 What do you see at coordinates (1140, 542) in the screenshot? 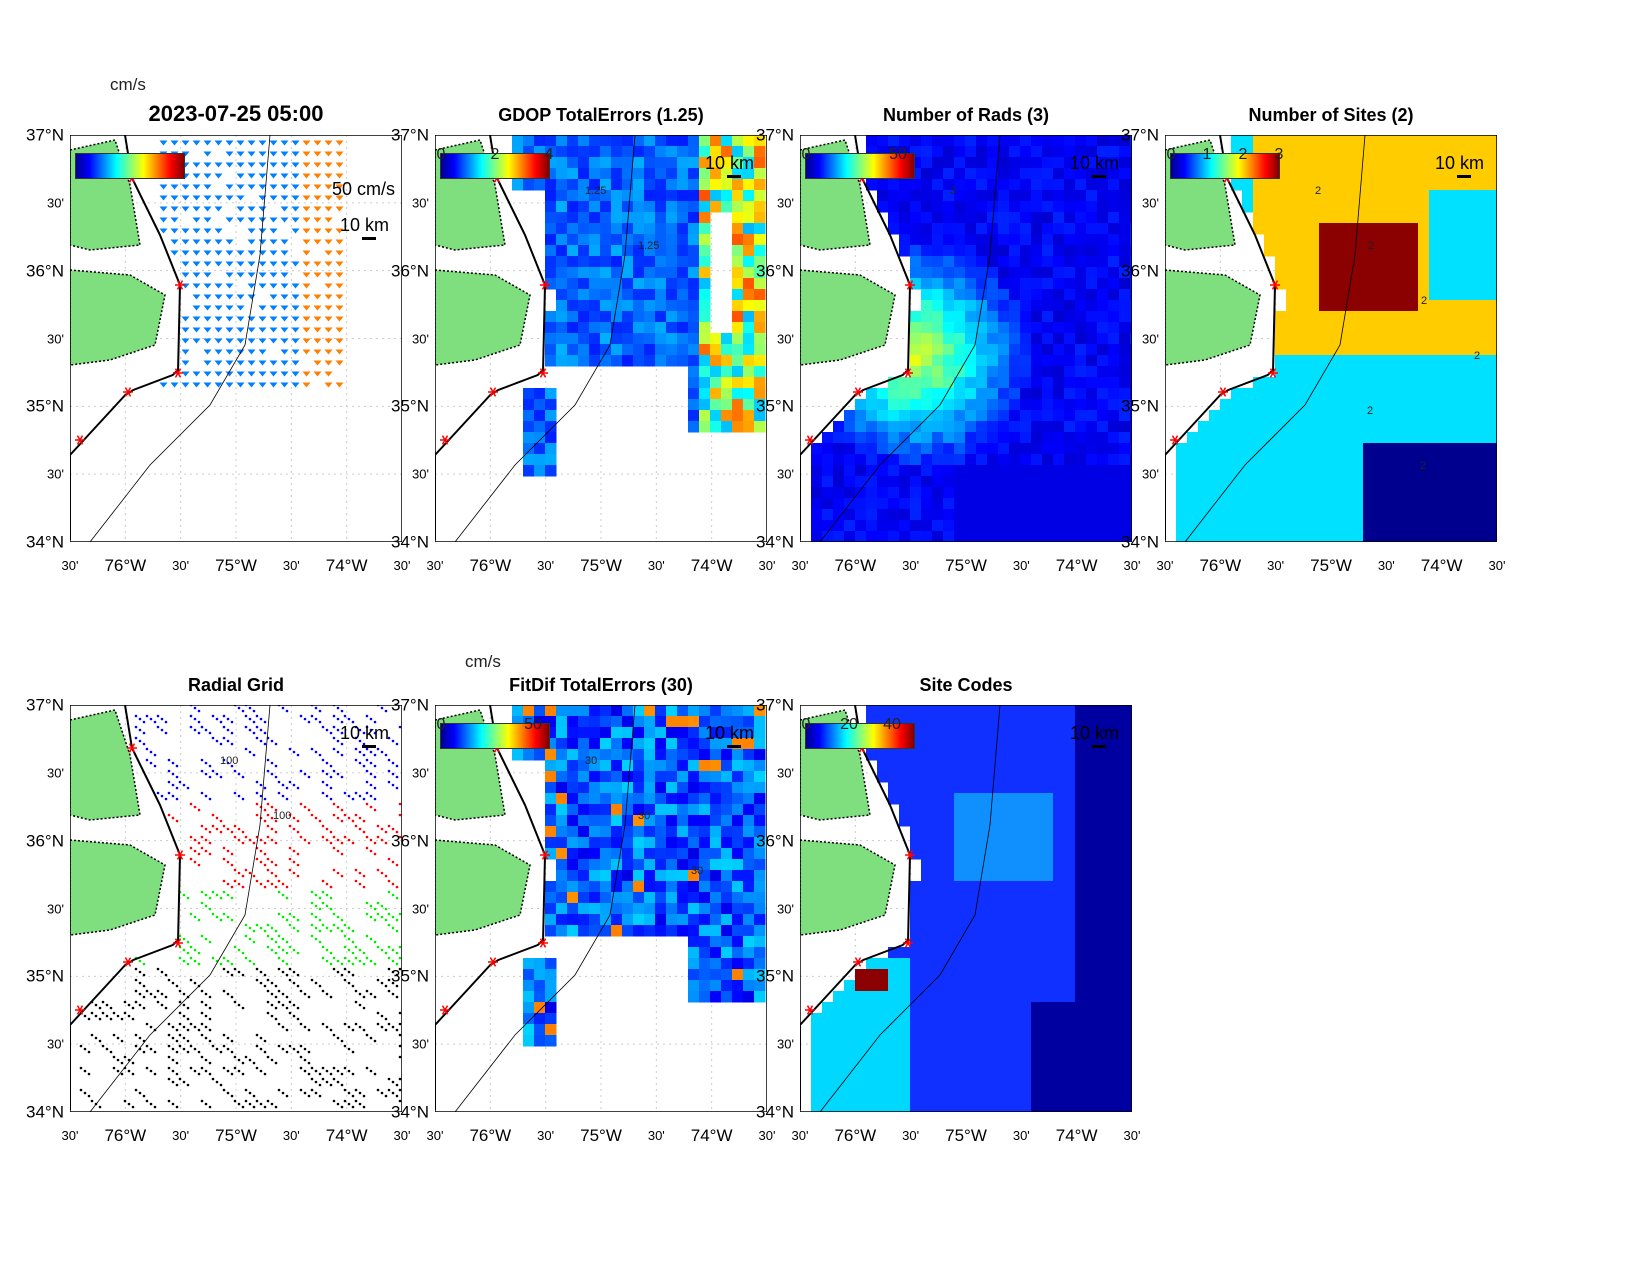
I see `y-tick-label: 34°N` at bounding box center [1140, 542].